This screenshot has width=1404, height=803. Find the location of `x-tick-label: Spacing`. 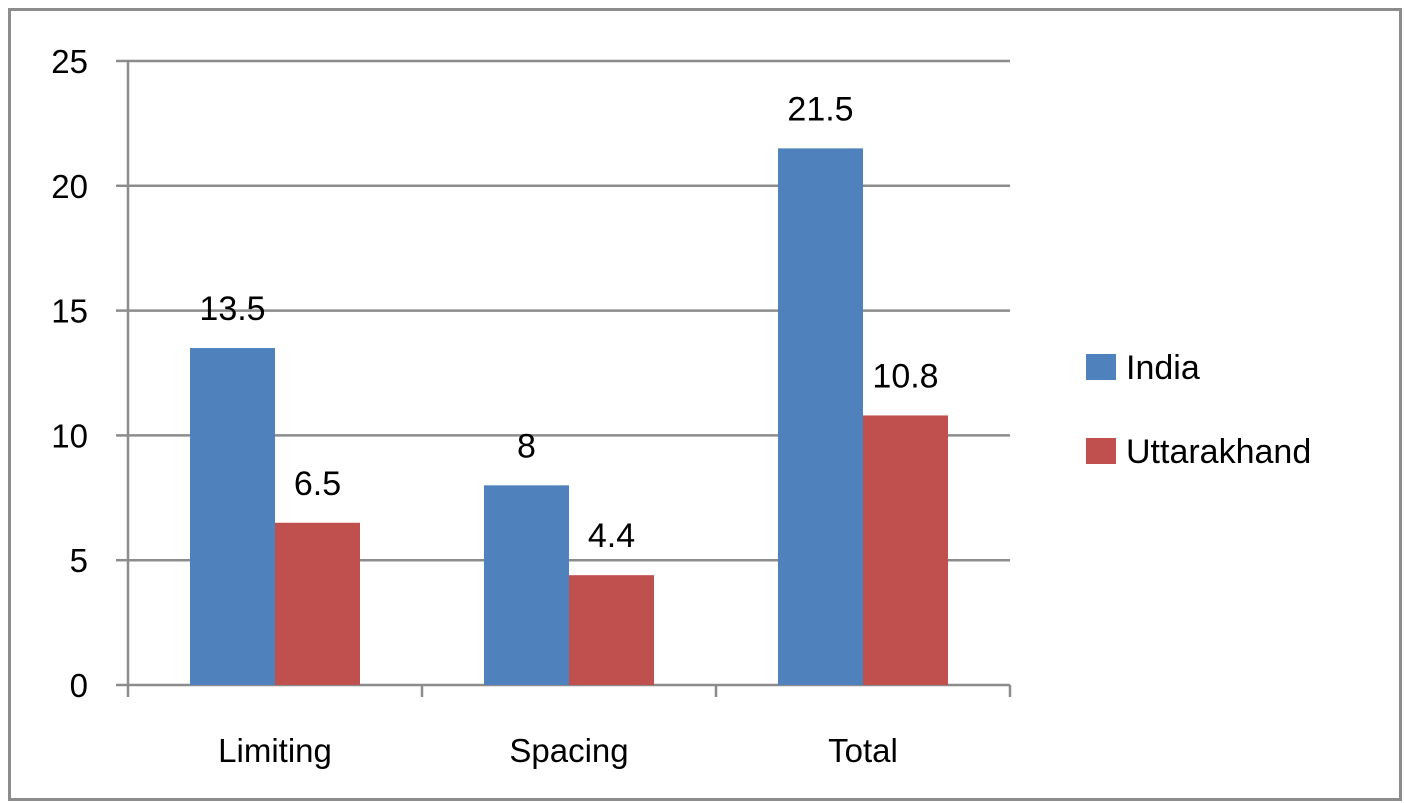

x-tick-label: Spacing is located at coordinates (568, 750).